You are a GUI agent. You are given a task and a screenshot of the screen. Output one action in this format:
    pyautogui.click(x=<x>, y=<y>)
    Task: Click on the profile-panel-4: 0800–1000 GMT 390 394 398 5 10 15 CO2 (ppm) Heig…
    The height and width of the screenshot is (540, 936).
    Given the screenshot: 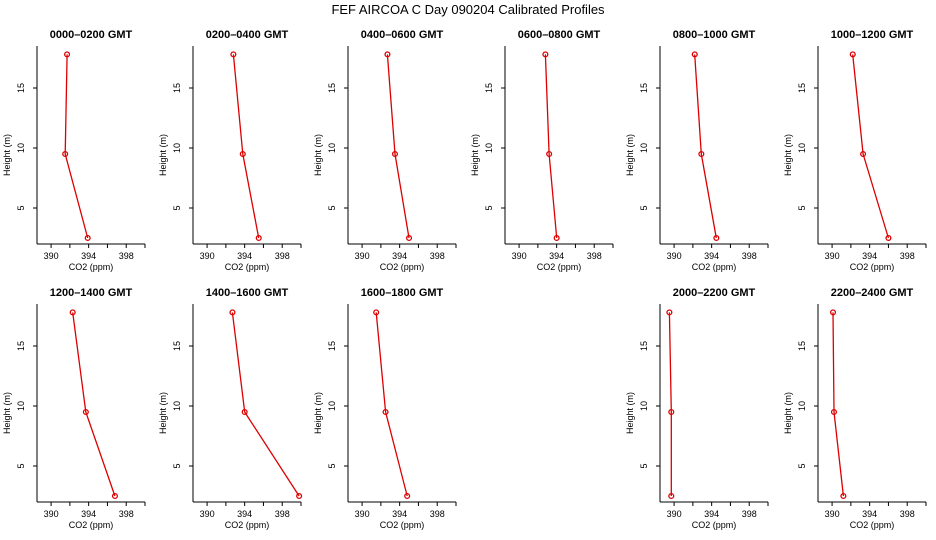 What is the action you would take?
    pyautogui.click(x=697, y=150)
    